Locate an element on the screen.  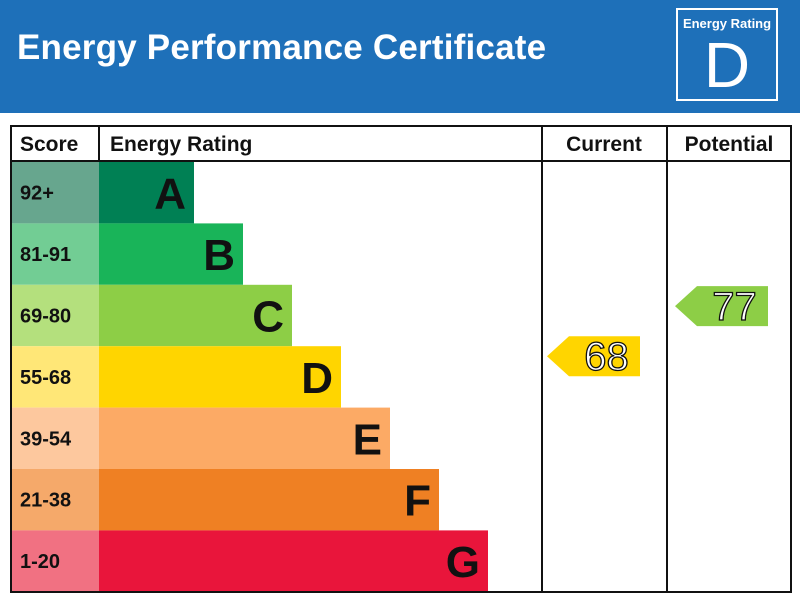
band-bar-g is located at coordinates (293, 561).